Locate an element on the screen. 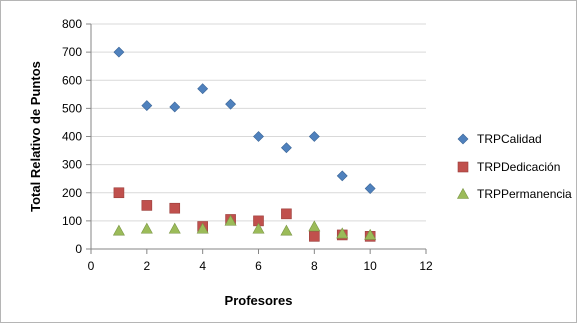 This screenshot has height=324, width=578. x-tick-label-2: 4 is located at coordinates (202, 266).